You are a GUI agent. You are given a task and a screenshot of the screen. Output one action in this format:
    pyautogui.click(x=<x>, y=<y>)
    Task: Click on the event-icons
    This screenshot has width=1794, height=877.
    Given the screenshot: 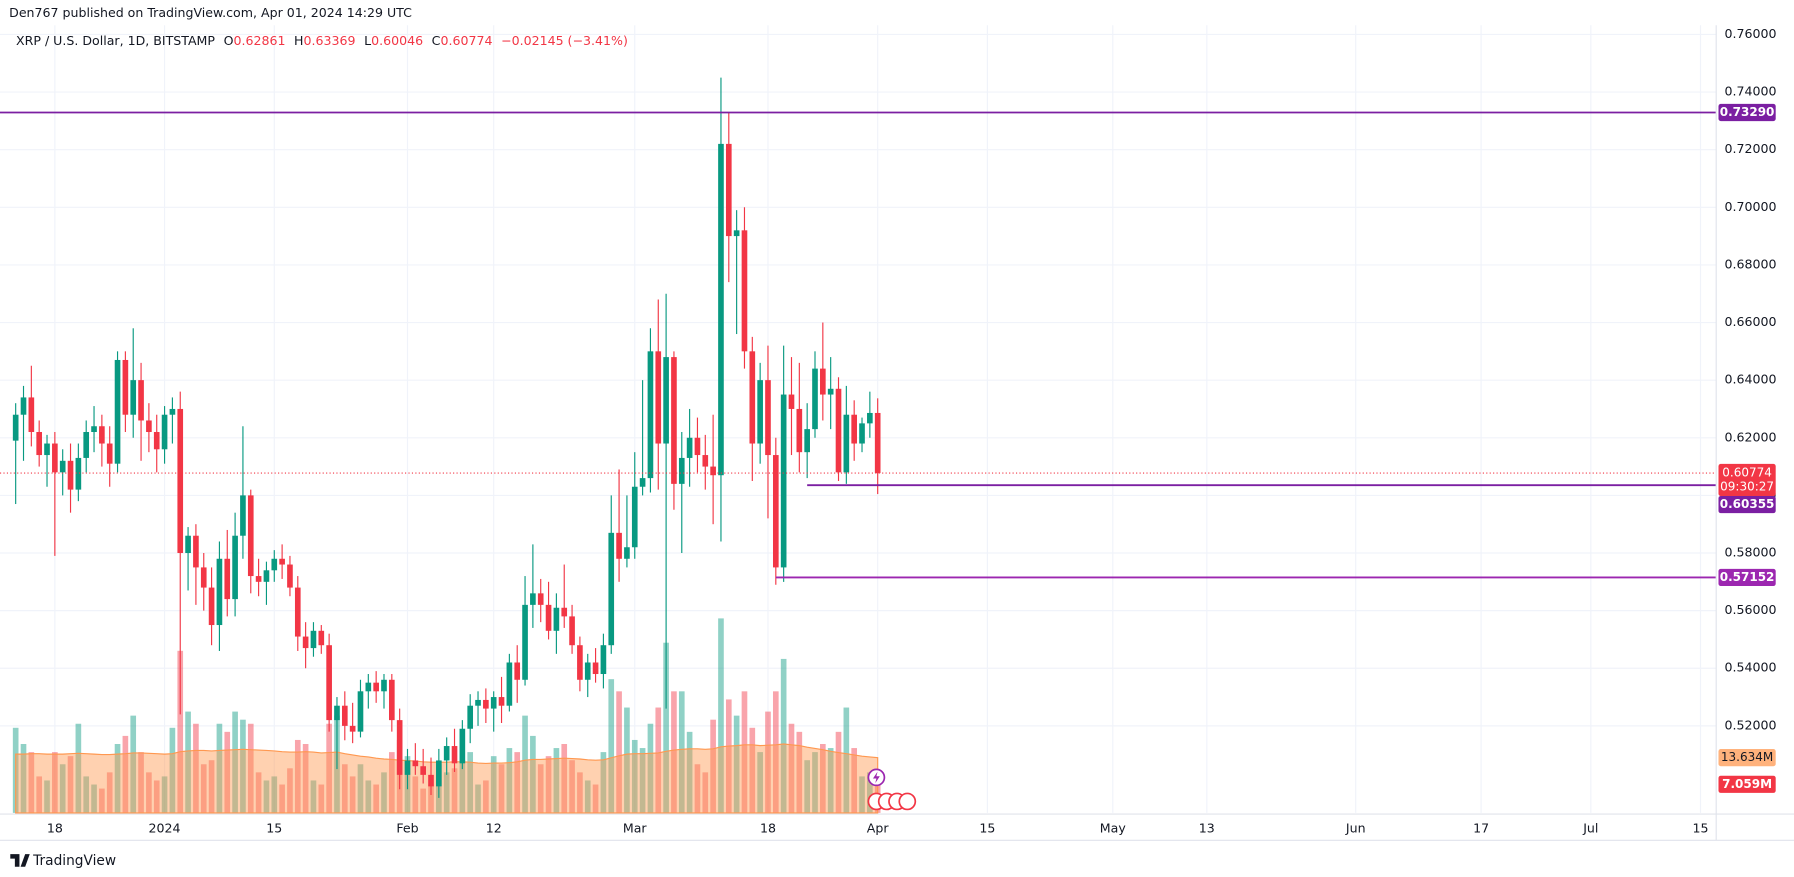 What is the action you would take?
    pyautogui.click(x=892, y=789)
    